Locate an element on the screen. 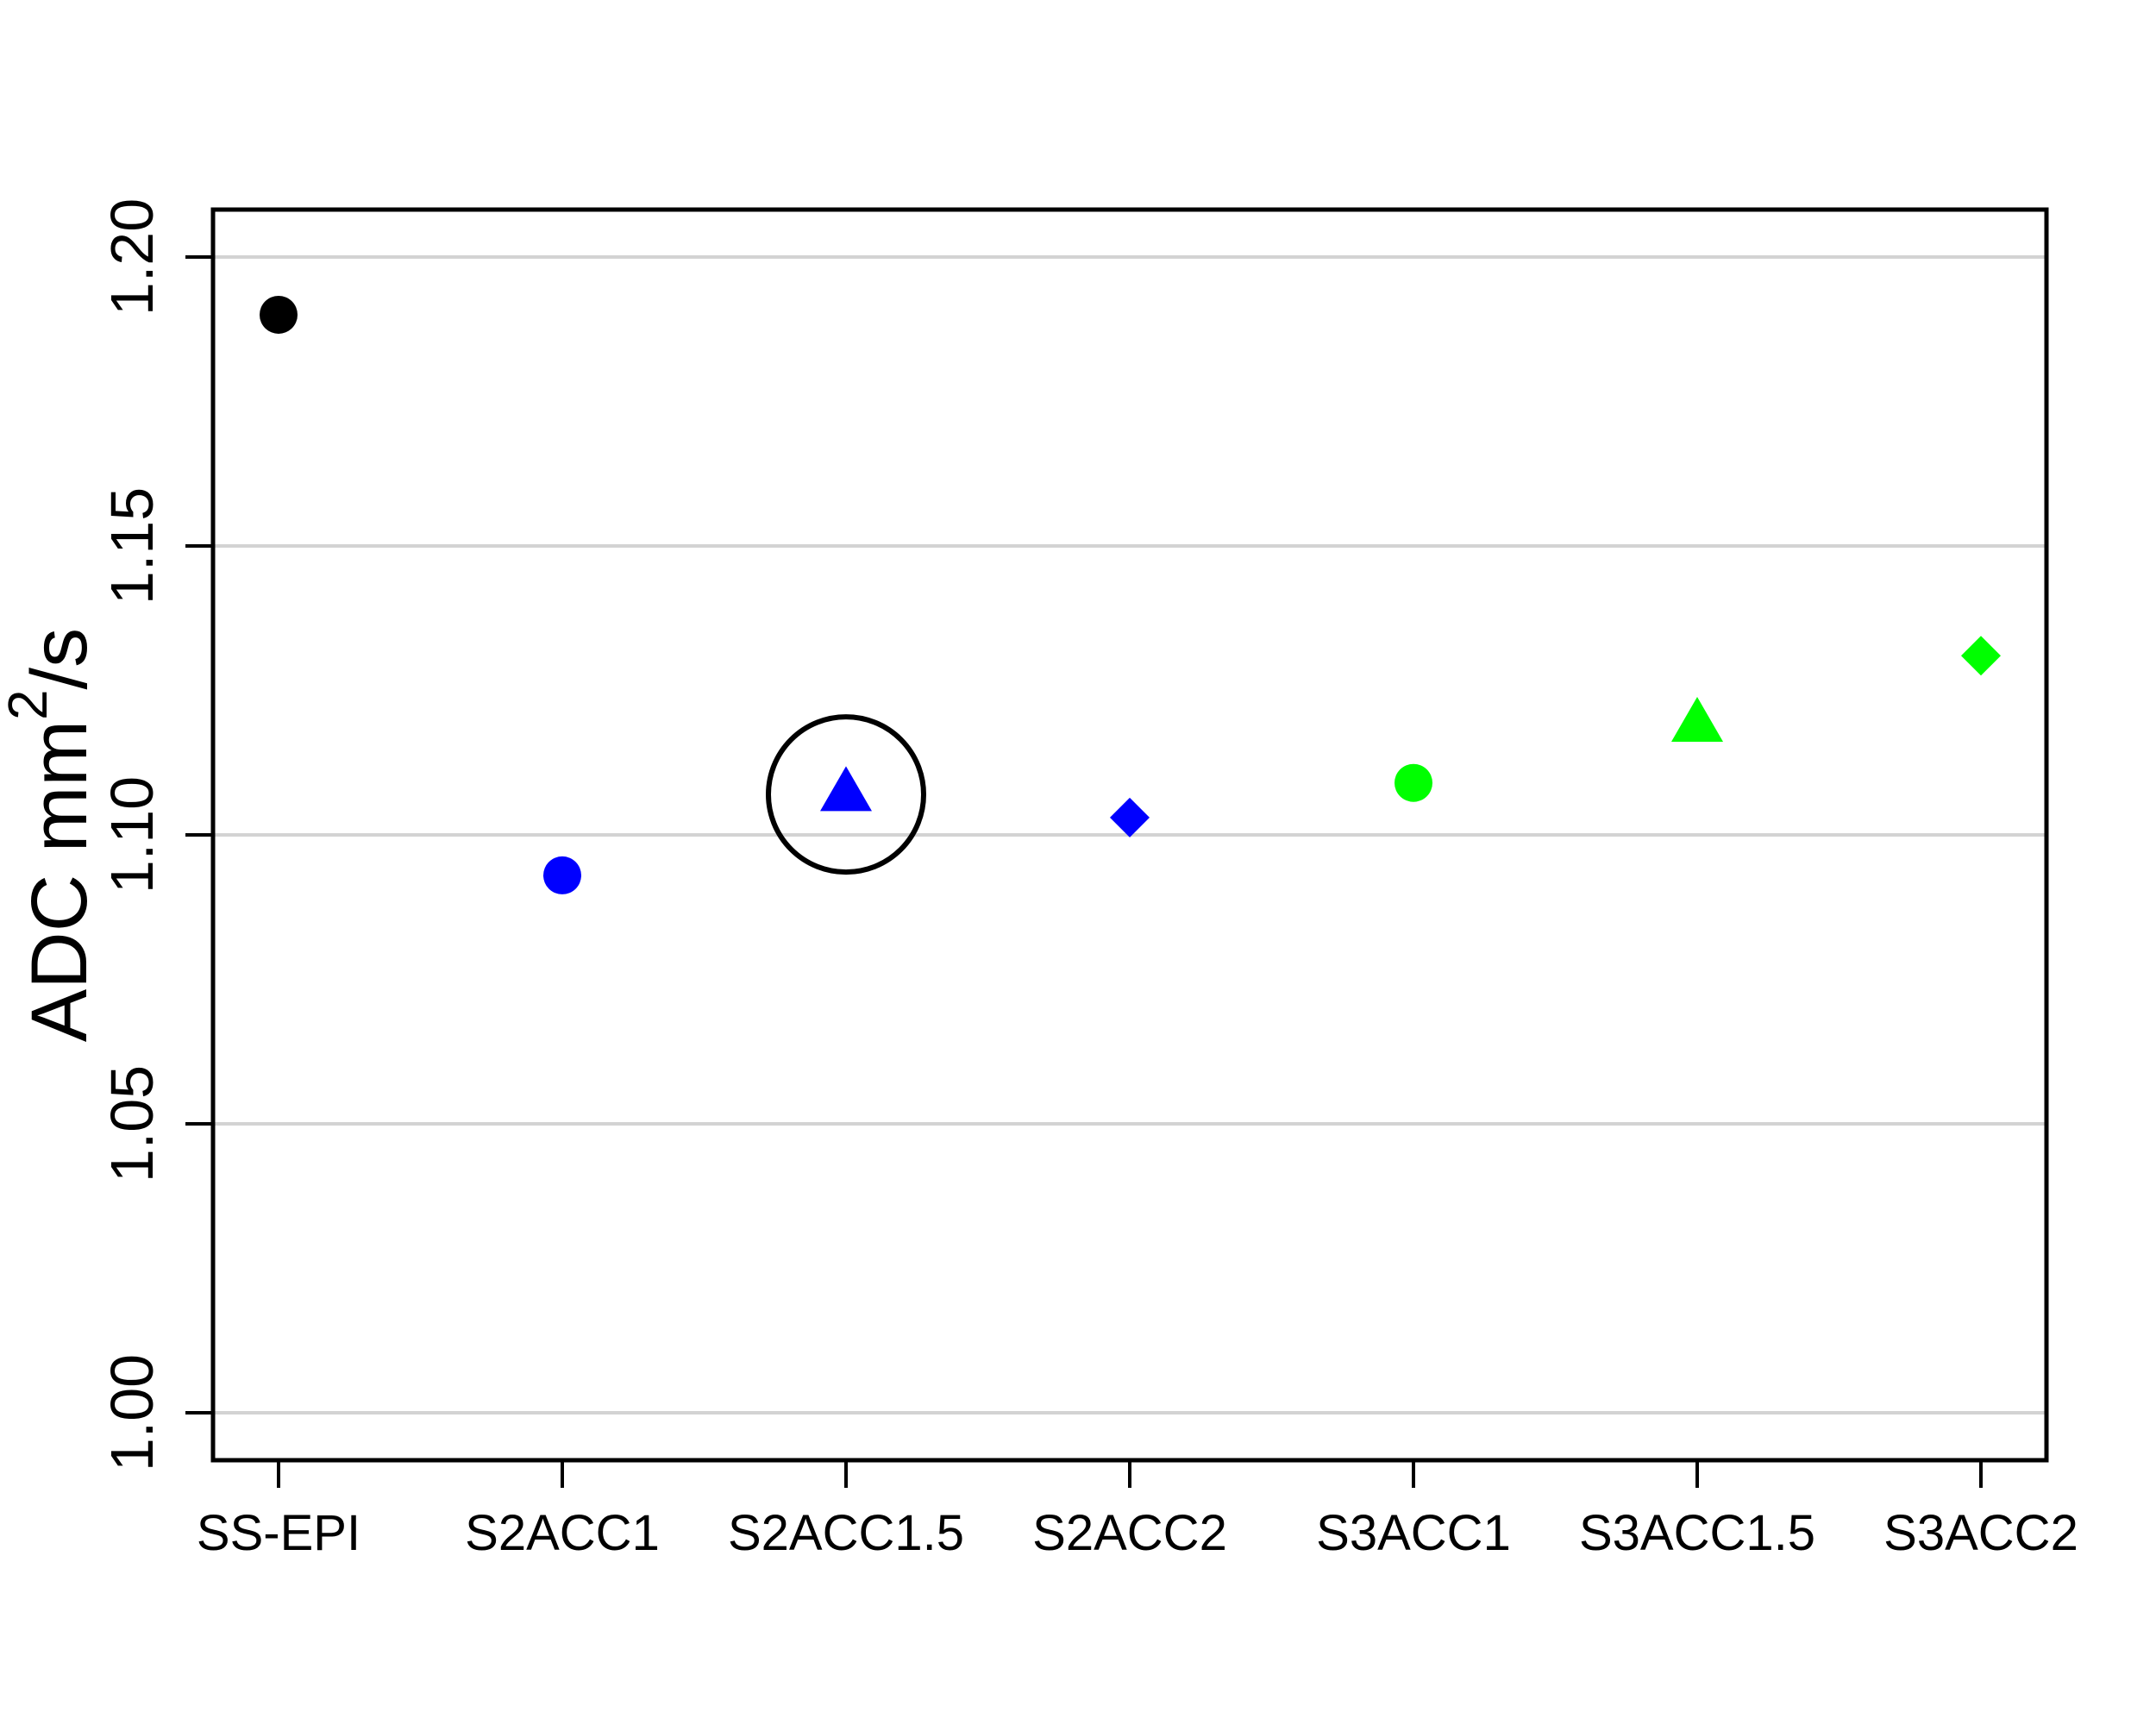 The height and width of the screenshot is (1725, 2156). x-tick-label: S2ACC1 is located at coordinates (562, 1533).